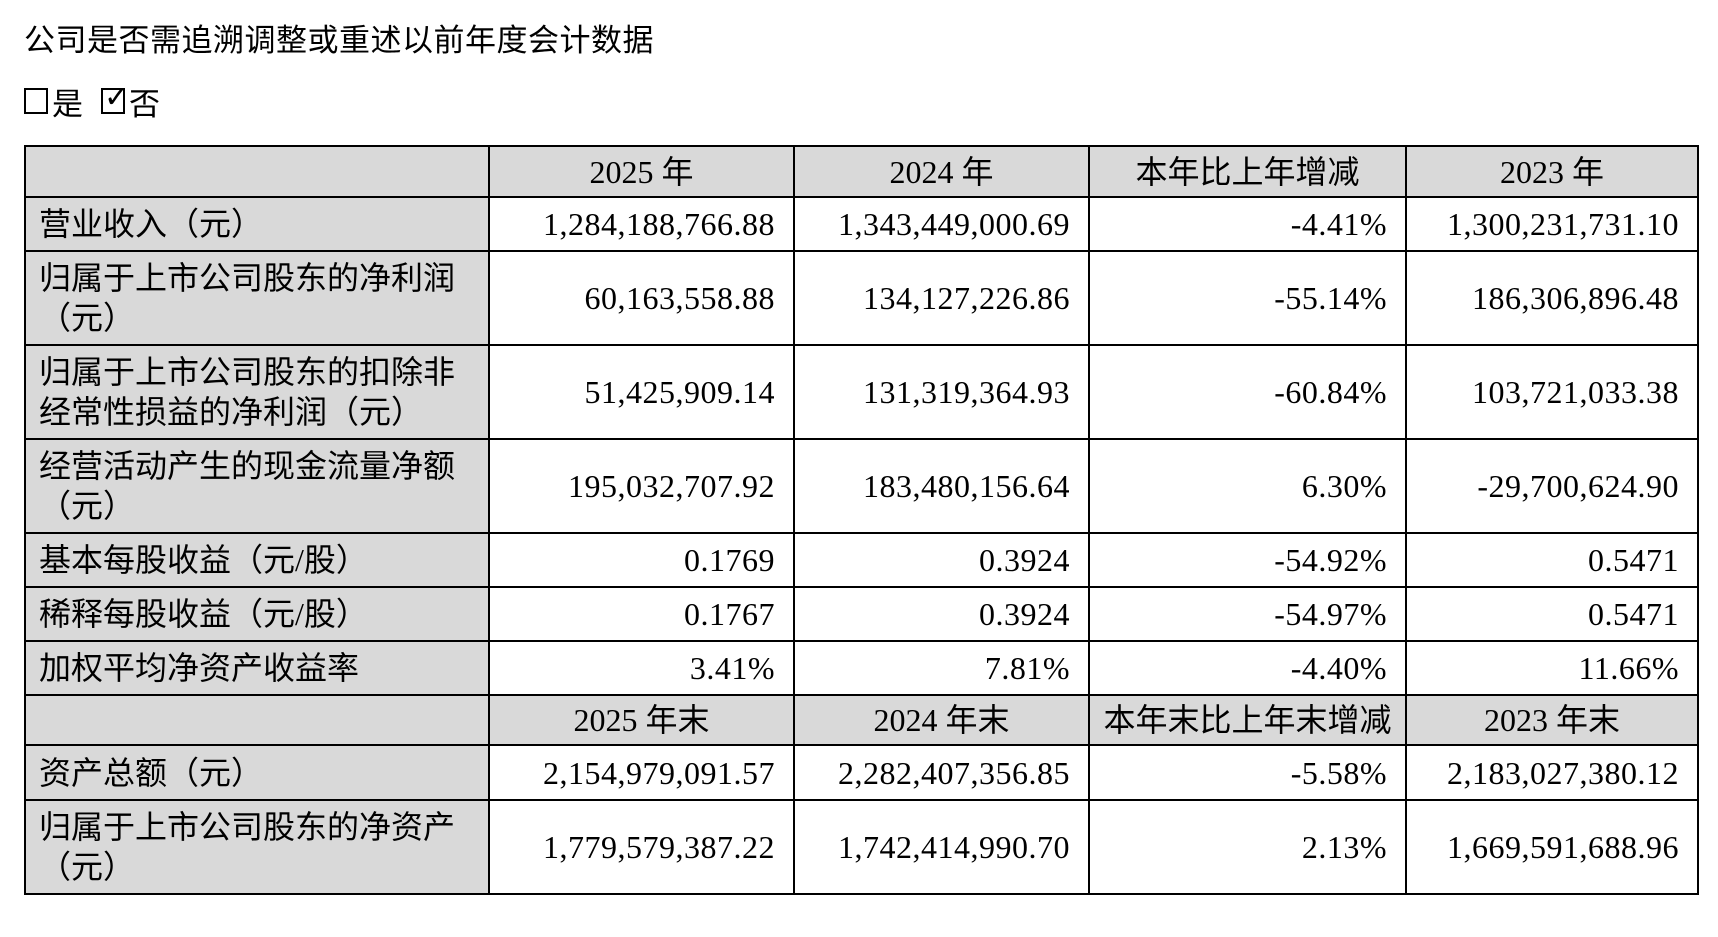 The image size is (1718, 937). What do you see at coordinates (941, 668) in the screenshot?
I see `cell-2024: 7.81%` at bounding box center [941, 668].